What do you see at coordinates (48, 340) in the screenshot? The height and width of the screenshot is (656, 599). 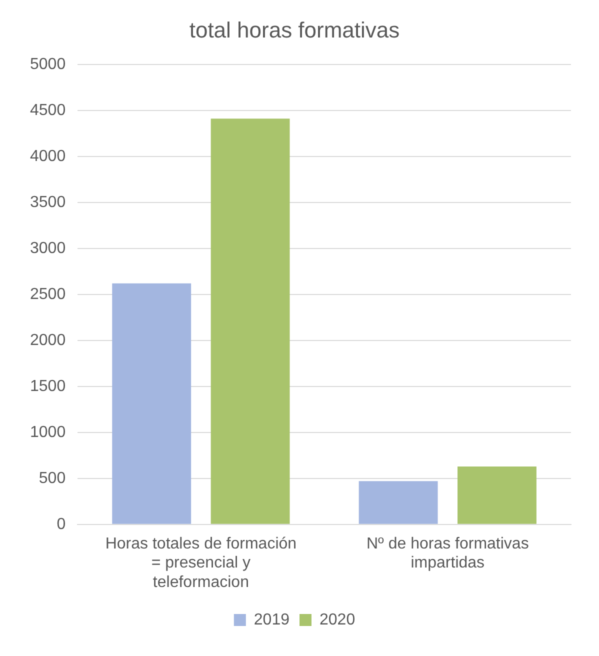 I see `y-tick-label: 2000` at bounding box center [48, 340].